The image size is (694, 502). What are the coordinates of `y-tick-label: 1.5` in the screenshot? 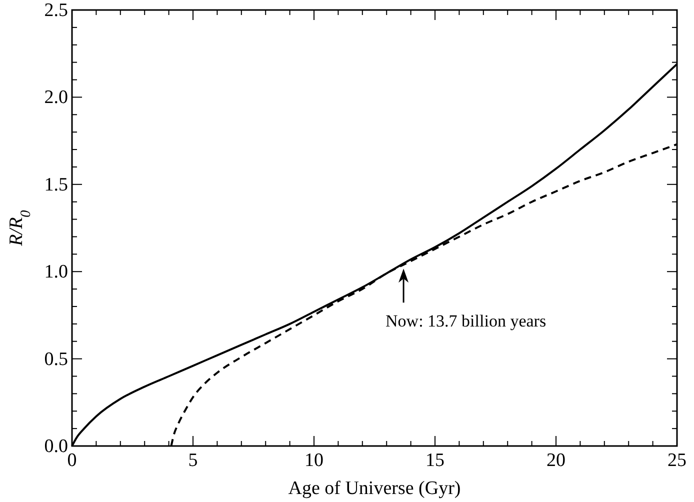 It's located at (56, 185).